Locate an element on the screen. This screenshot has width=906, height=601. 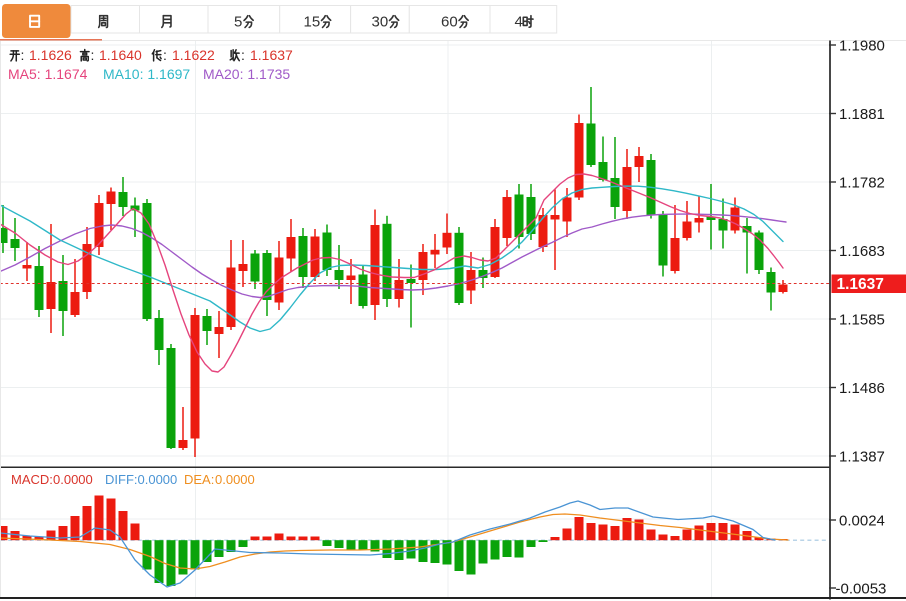
svg-text: 1.1387 is located at coordinates (862, 457).